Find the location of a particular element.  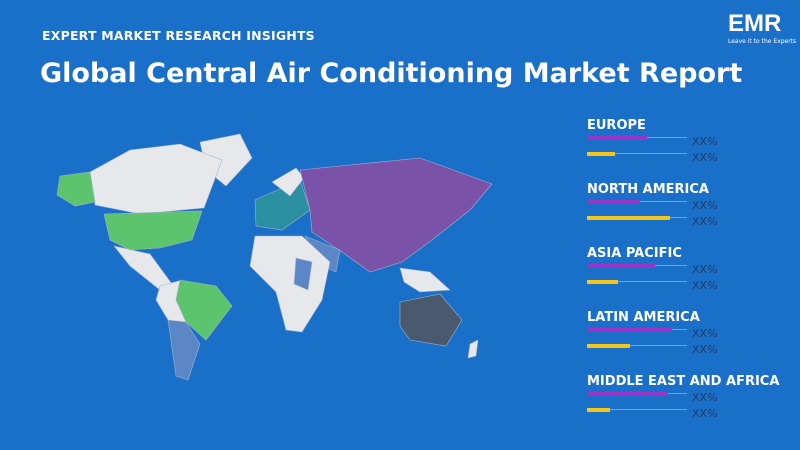

logo-mark: EMR is located at coordinates (755, 23).